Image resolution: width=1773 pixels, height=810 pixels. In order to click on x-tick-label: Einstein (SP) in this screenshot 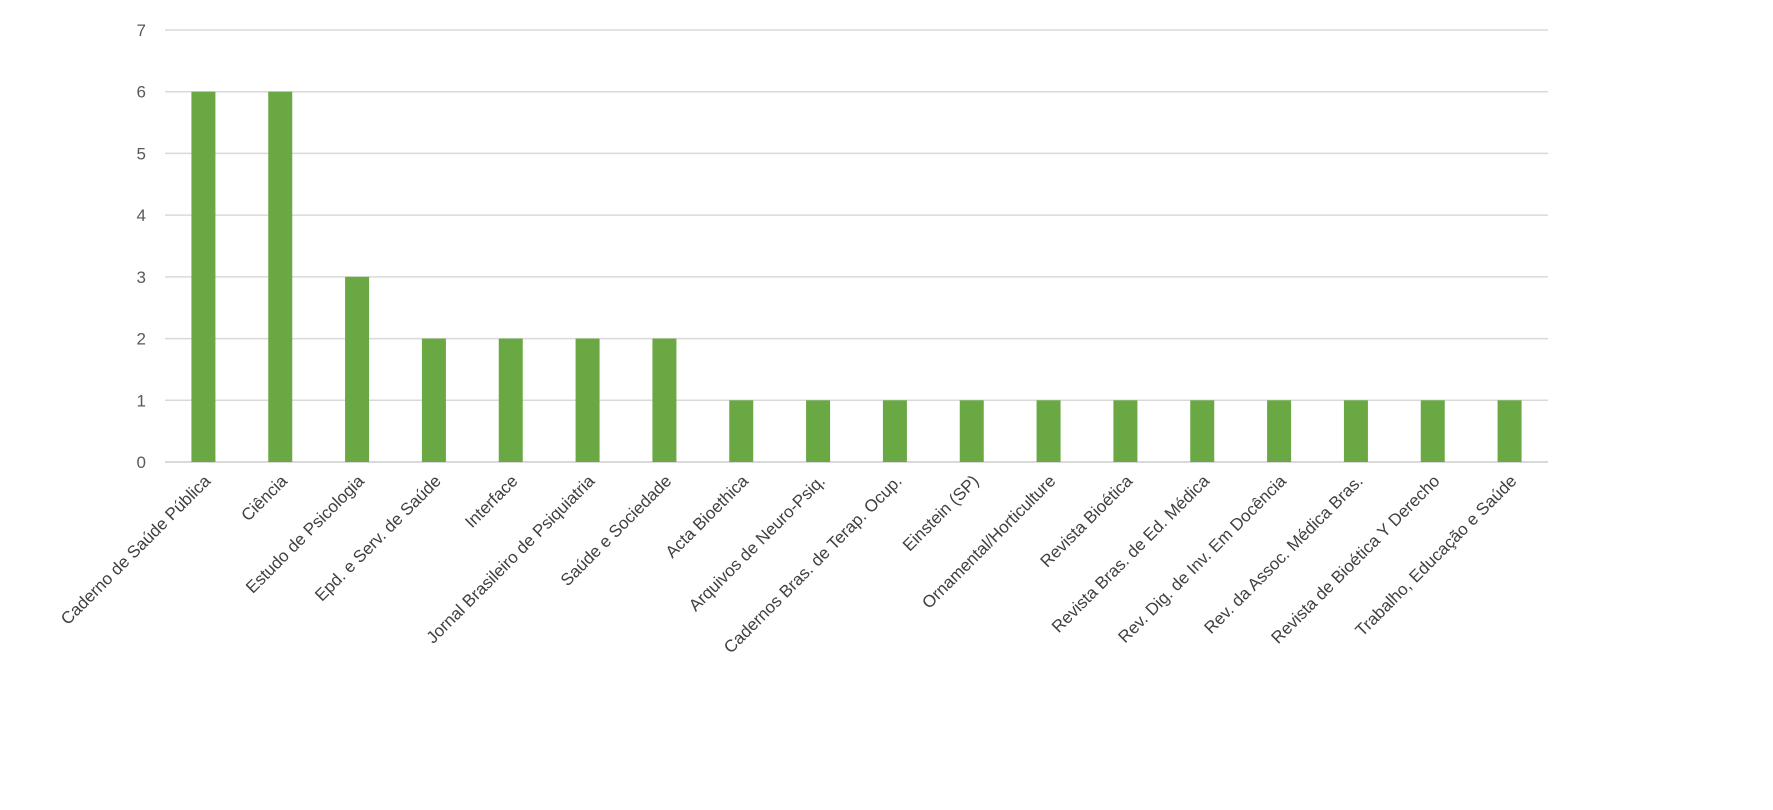, I will do `click(941, 513)`.